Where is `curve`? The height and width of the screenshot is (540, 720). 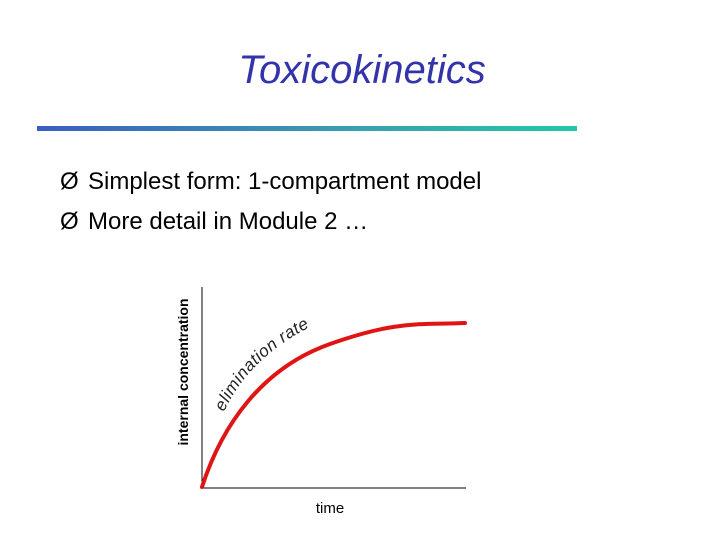 curve is located at coordinates (333, 405).